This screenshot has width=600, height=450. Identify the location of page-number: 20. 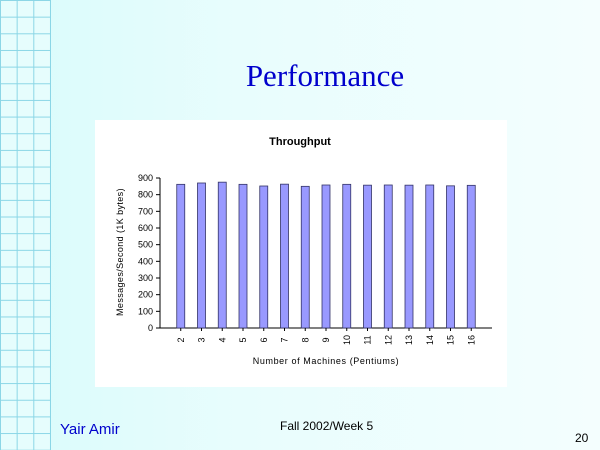
(582, 438).